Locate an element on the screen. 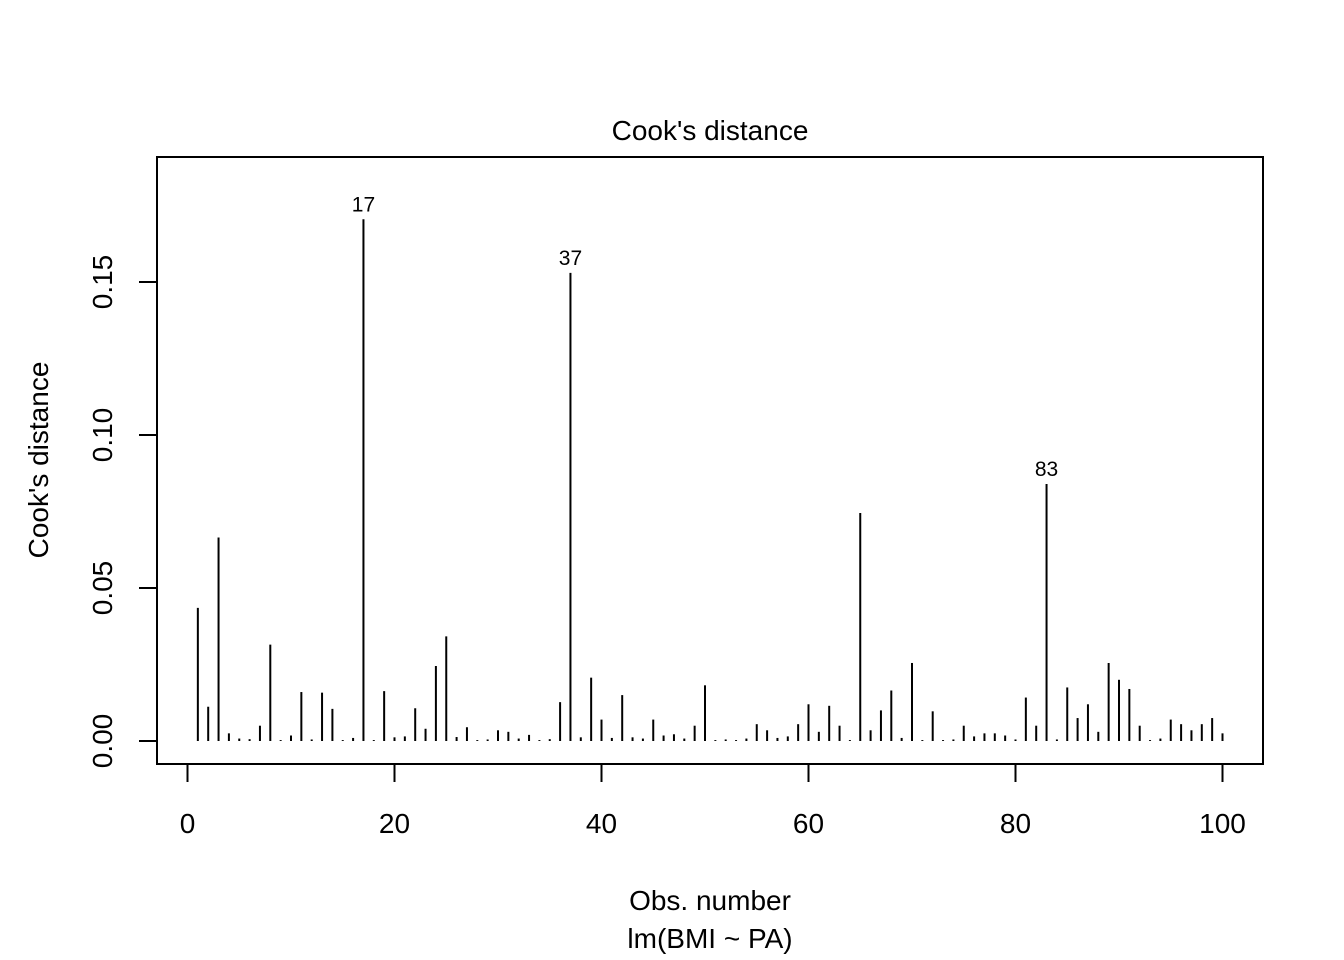 The image size is (1344, 960). x-axis: 0 20 40 60 80 100 is located at coordinates (713, 801).